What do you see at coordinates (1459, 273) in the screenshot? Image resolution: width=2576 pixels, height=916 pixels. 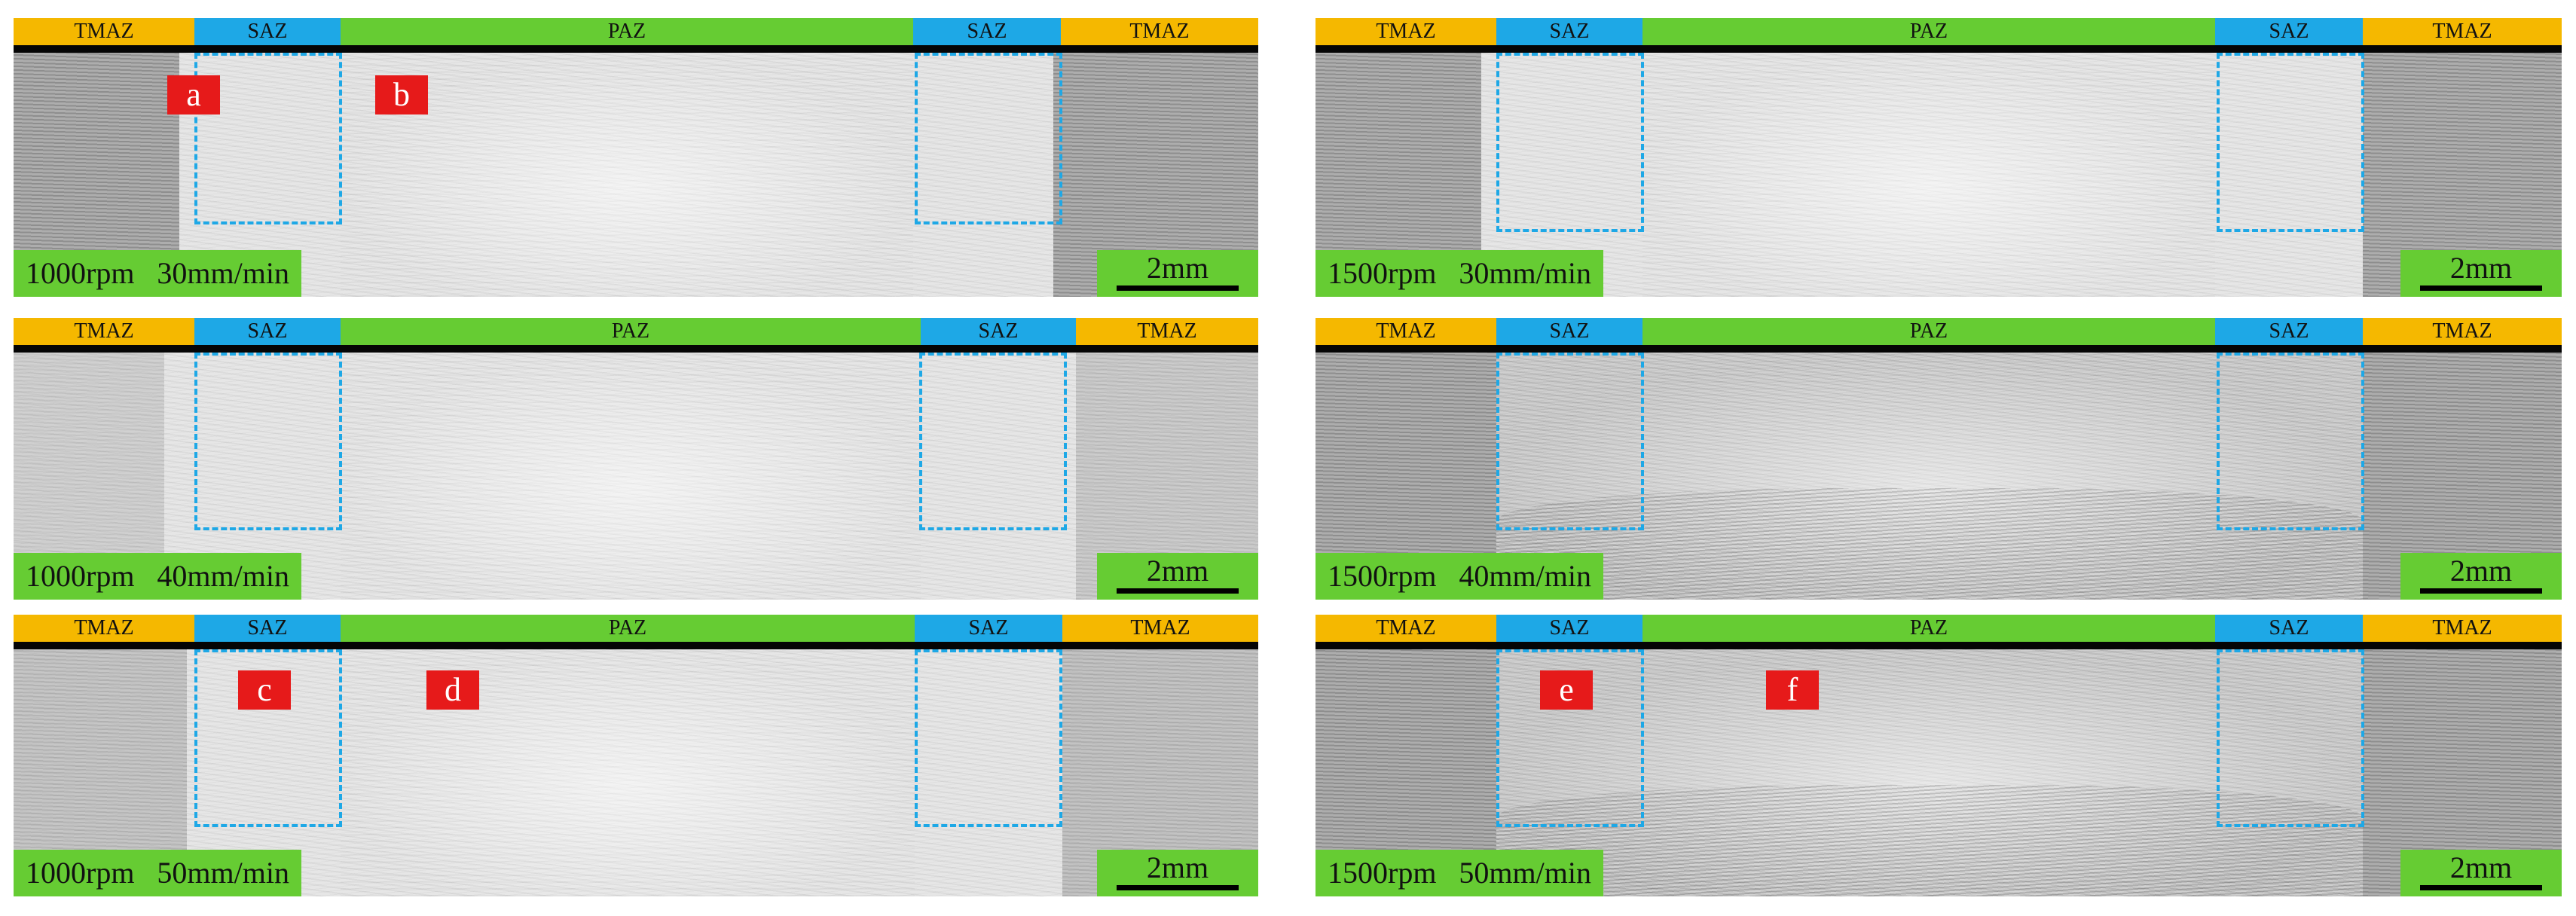 I see `process-parameters: 1500rpm 30mm/min` at bounding box center [1459, 273].